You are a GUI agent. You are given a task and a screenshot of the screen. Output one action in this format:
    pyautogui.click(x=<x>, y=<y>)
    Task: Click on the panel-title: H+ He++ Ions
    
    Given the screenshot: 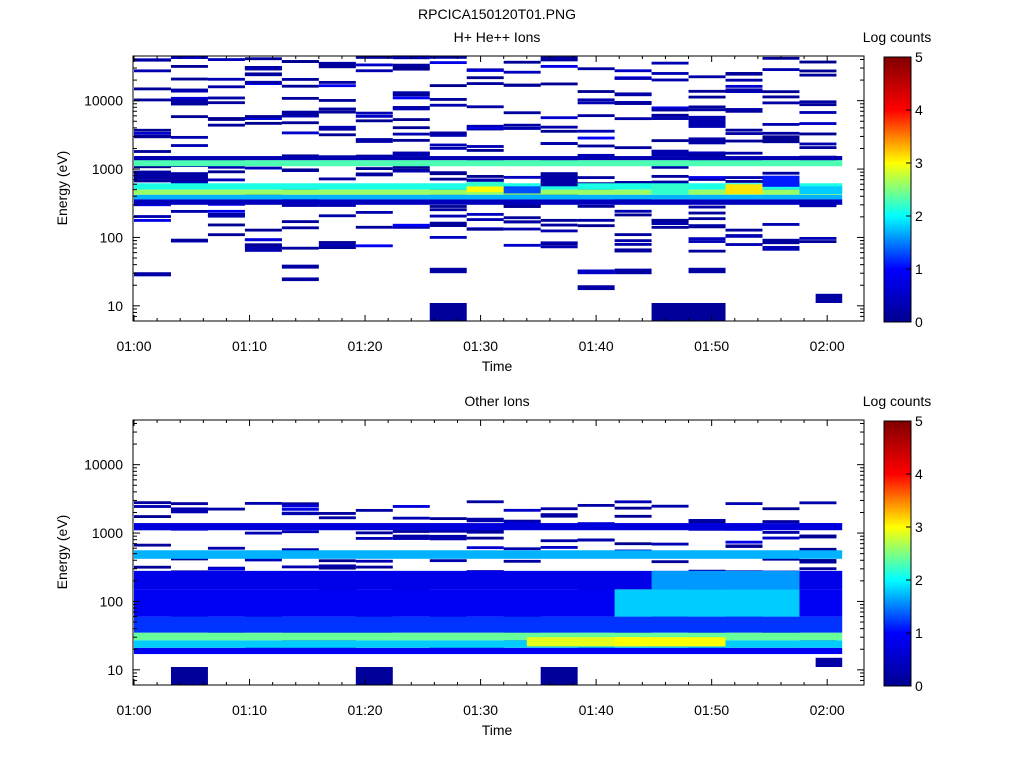 What is the action you would take?
    pyautogui.click(x=497, y=37)
    